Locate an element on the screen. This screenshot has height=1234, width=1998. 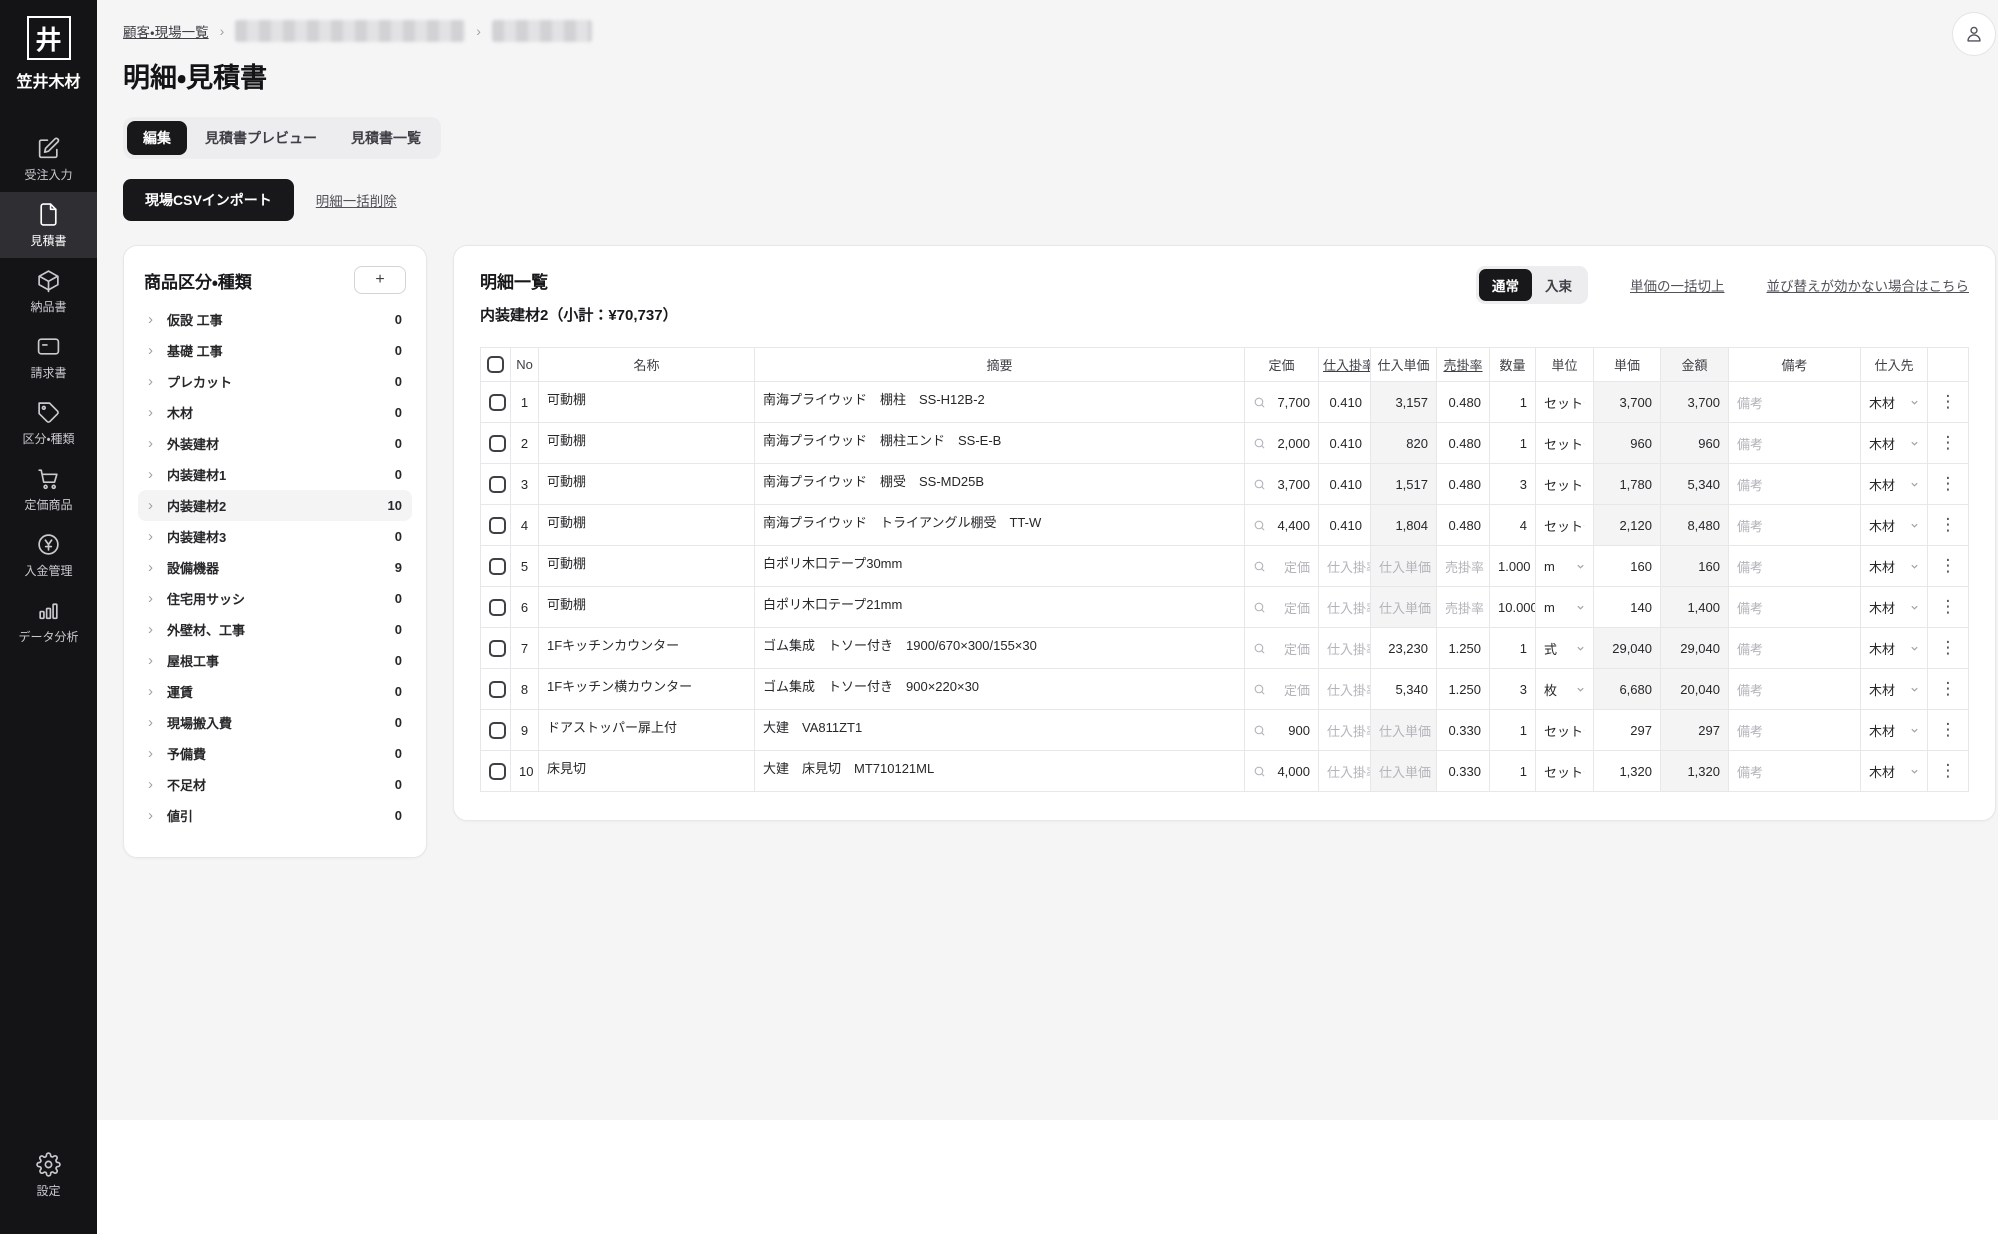
sidebar-item-seikyu: 請求書 is located at coordinates (48, 357).